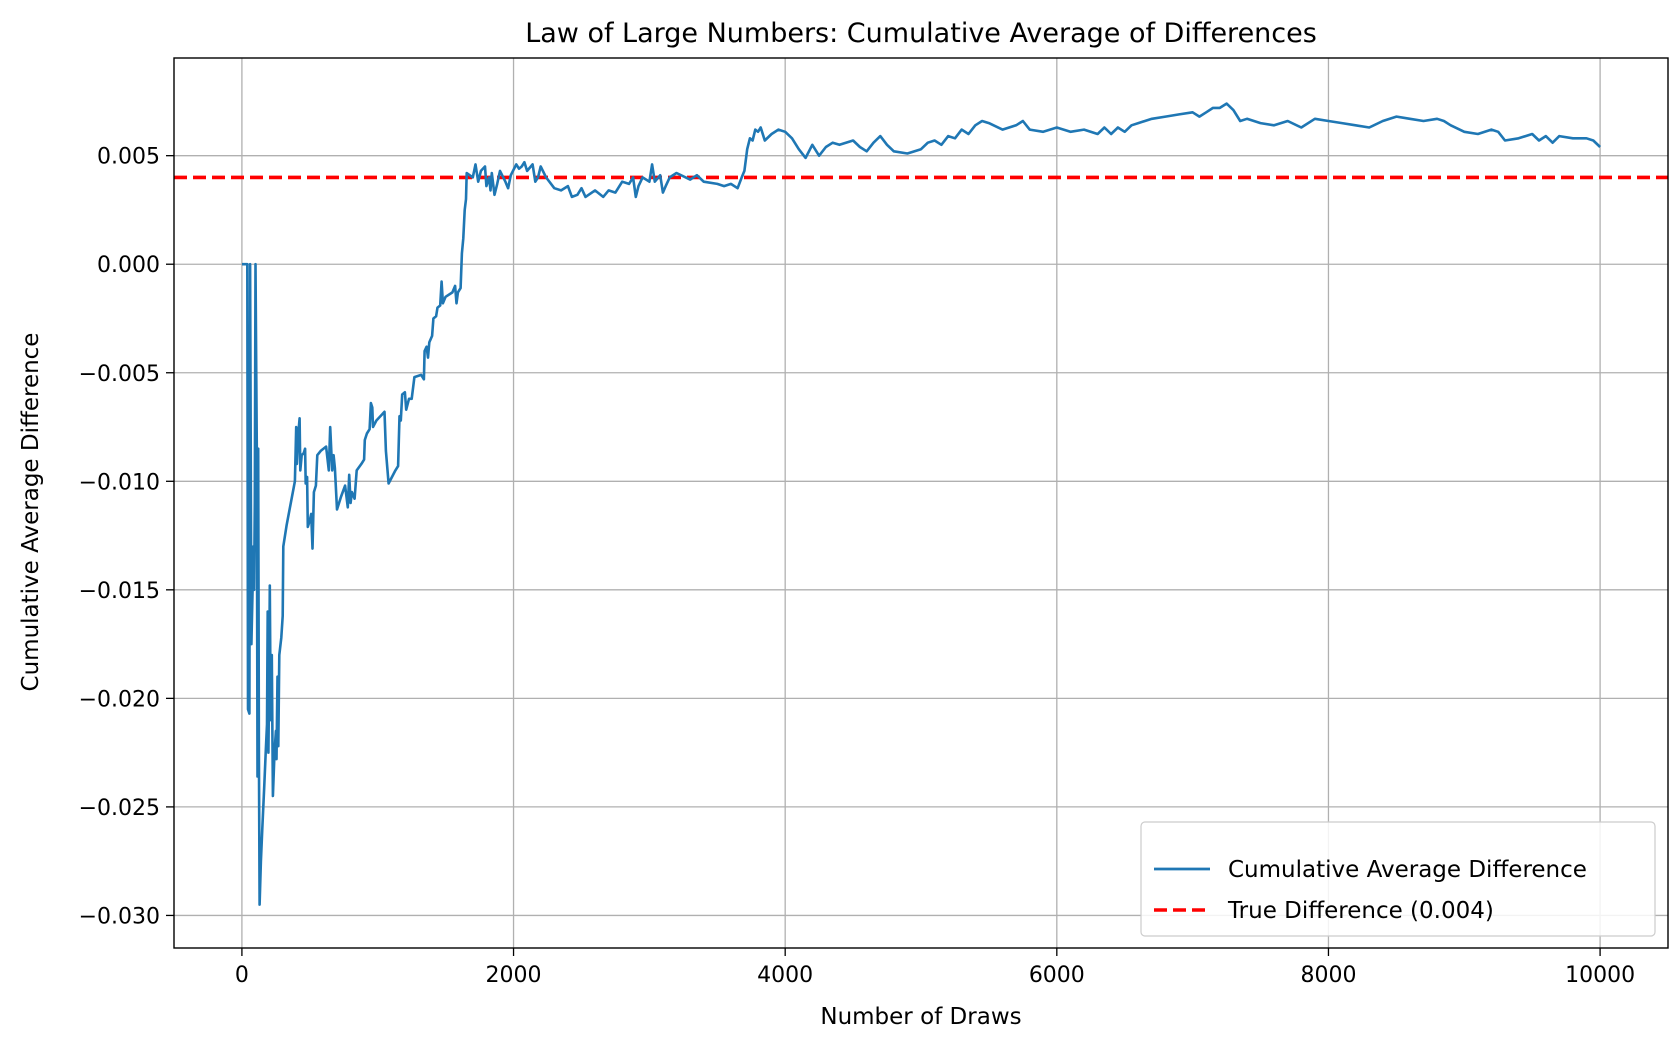 This screenshot has height=1046, width=1680. I want to click on x-tick-label: 8000, so click(1328, 975).